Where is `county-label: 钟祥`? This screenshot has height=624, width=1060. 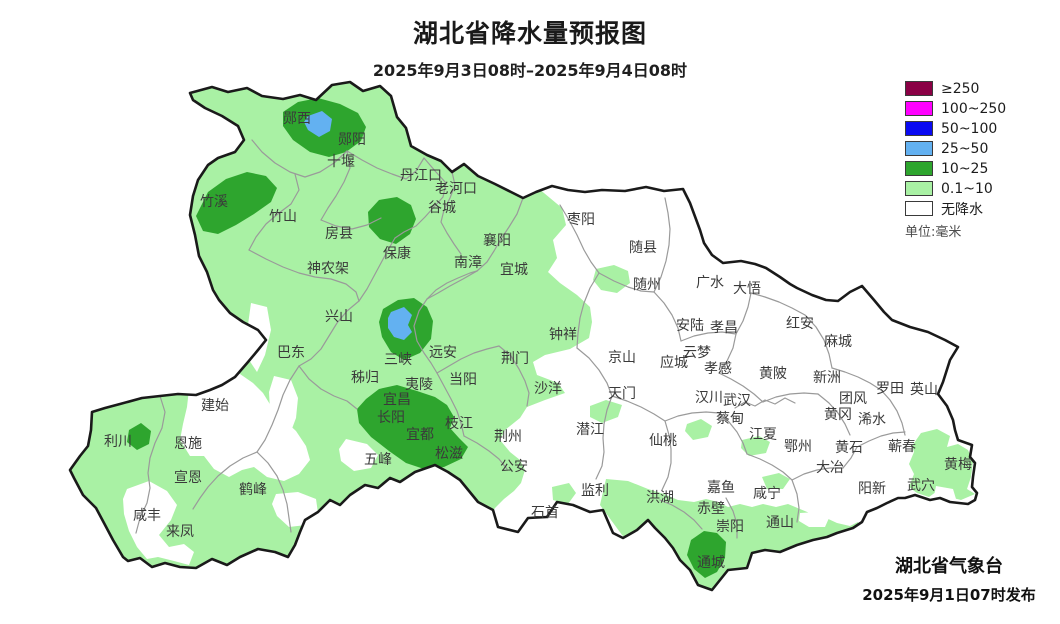 county-label: 钟祥 is located at coordinates (563, 334).